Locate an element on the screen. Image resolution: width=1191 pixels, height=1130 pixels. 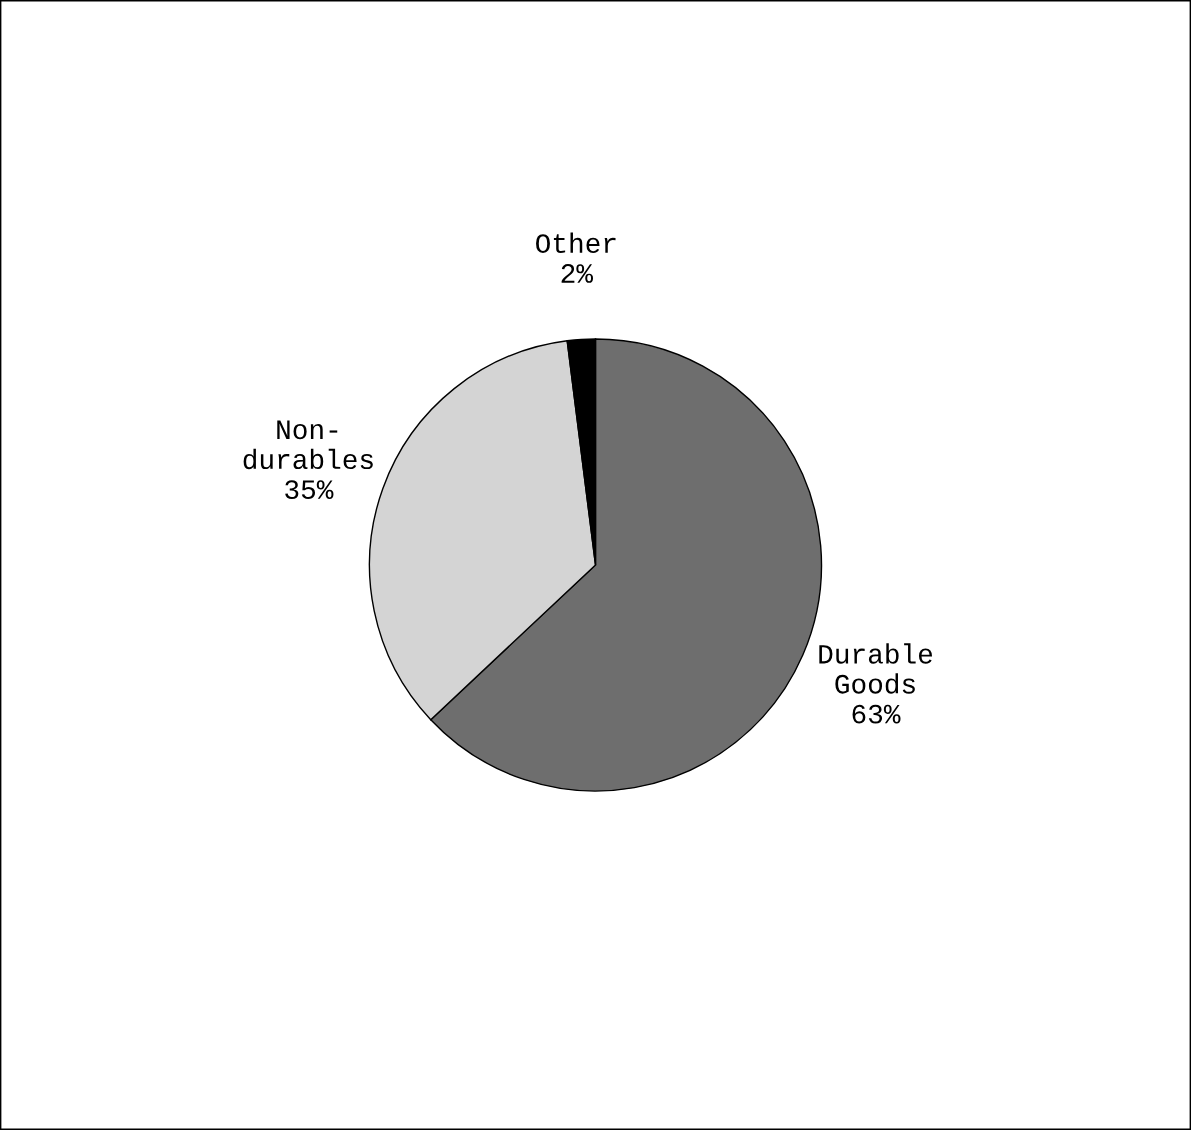
data-label: 2% is located at coordinates (577, 273).